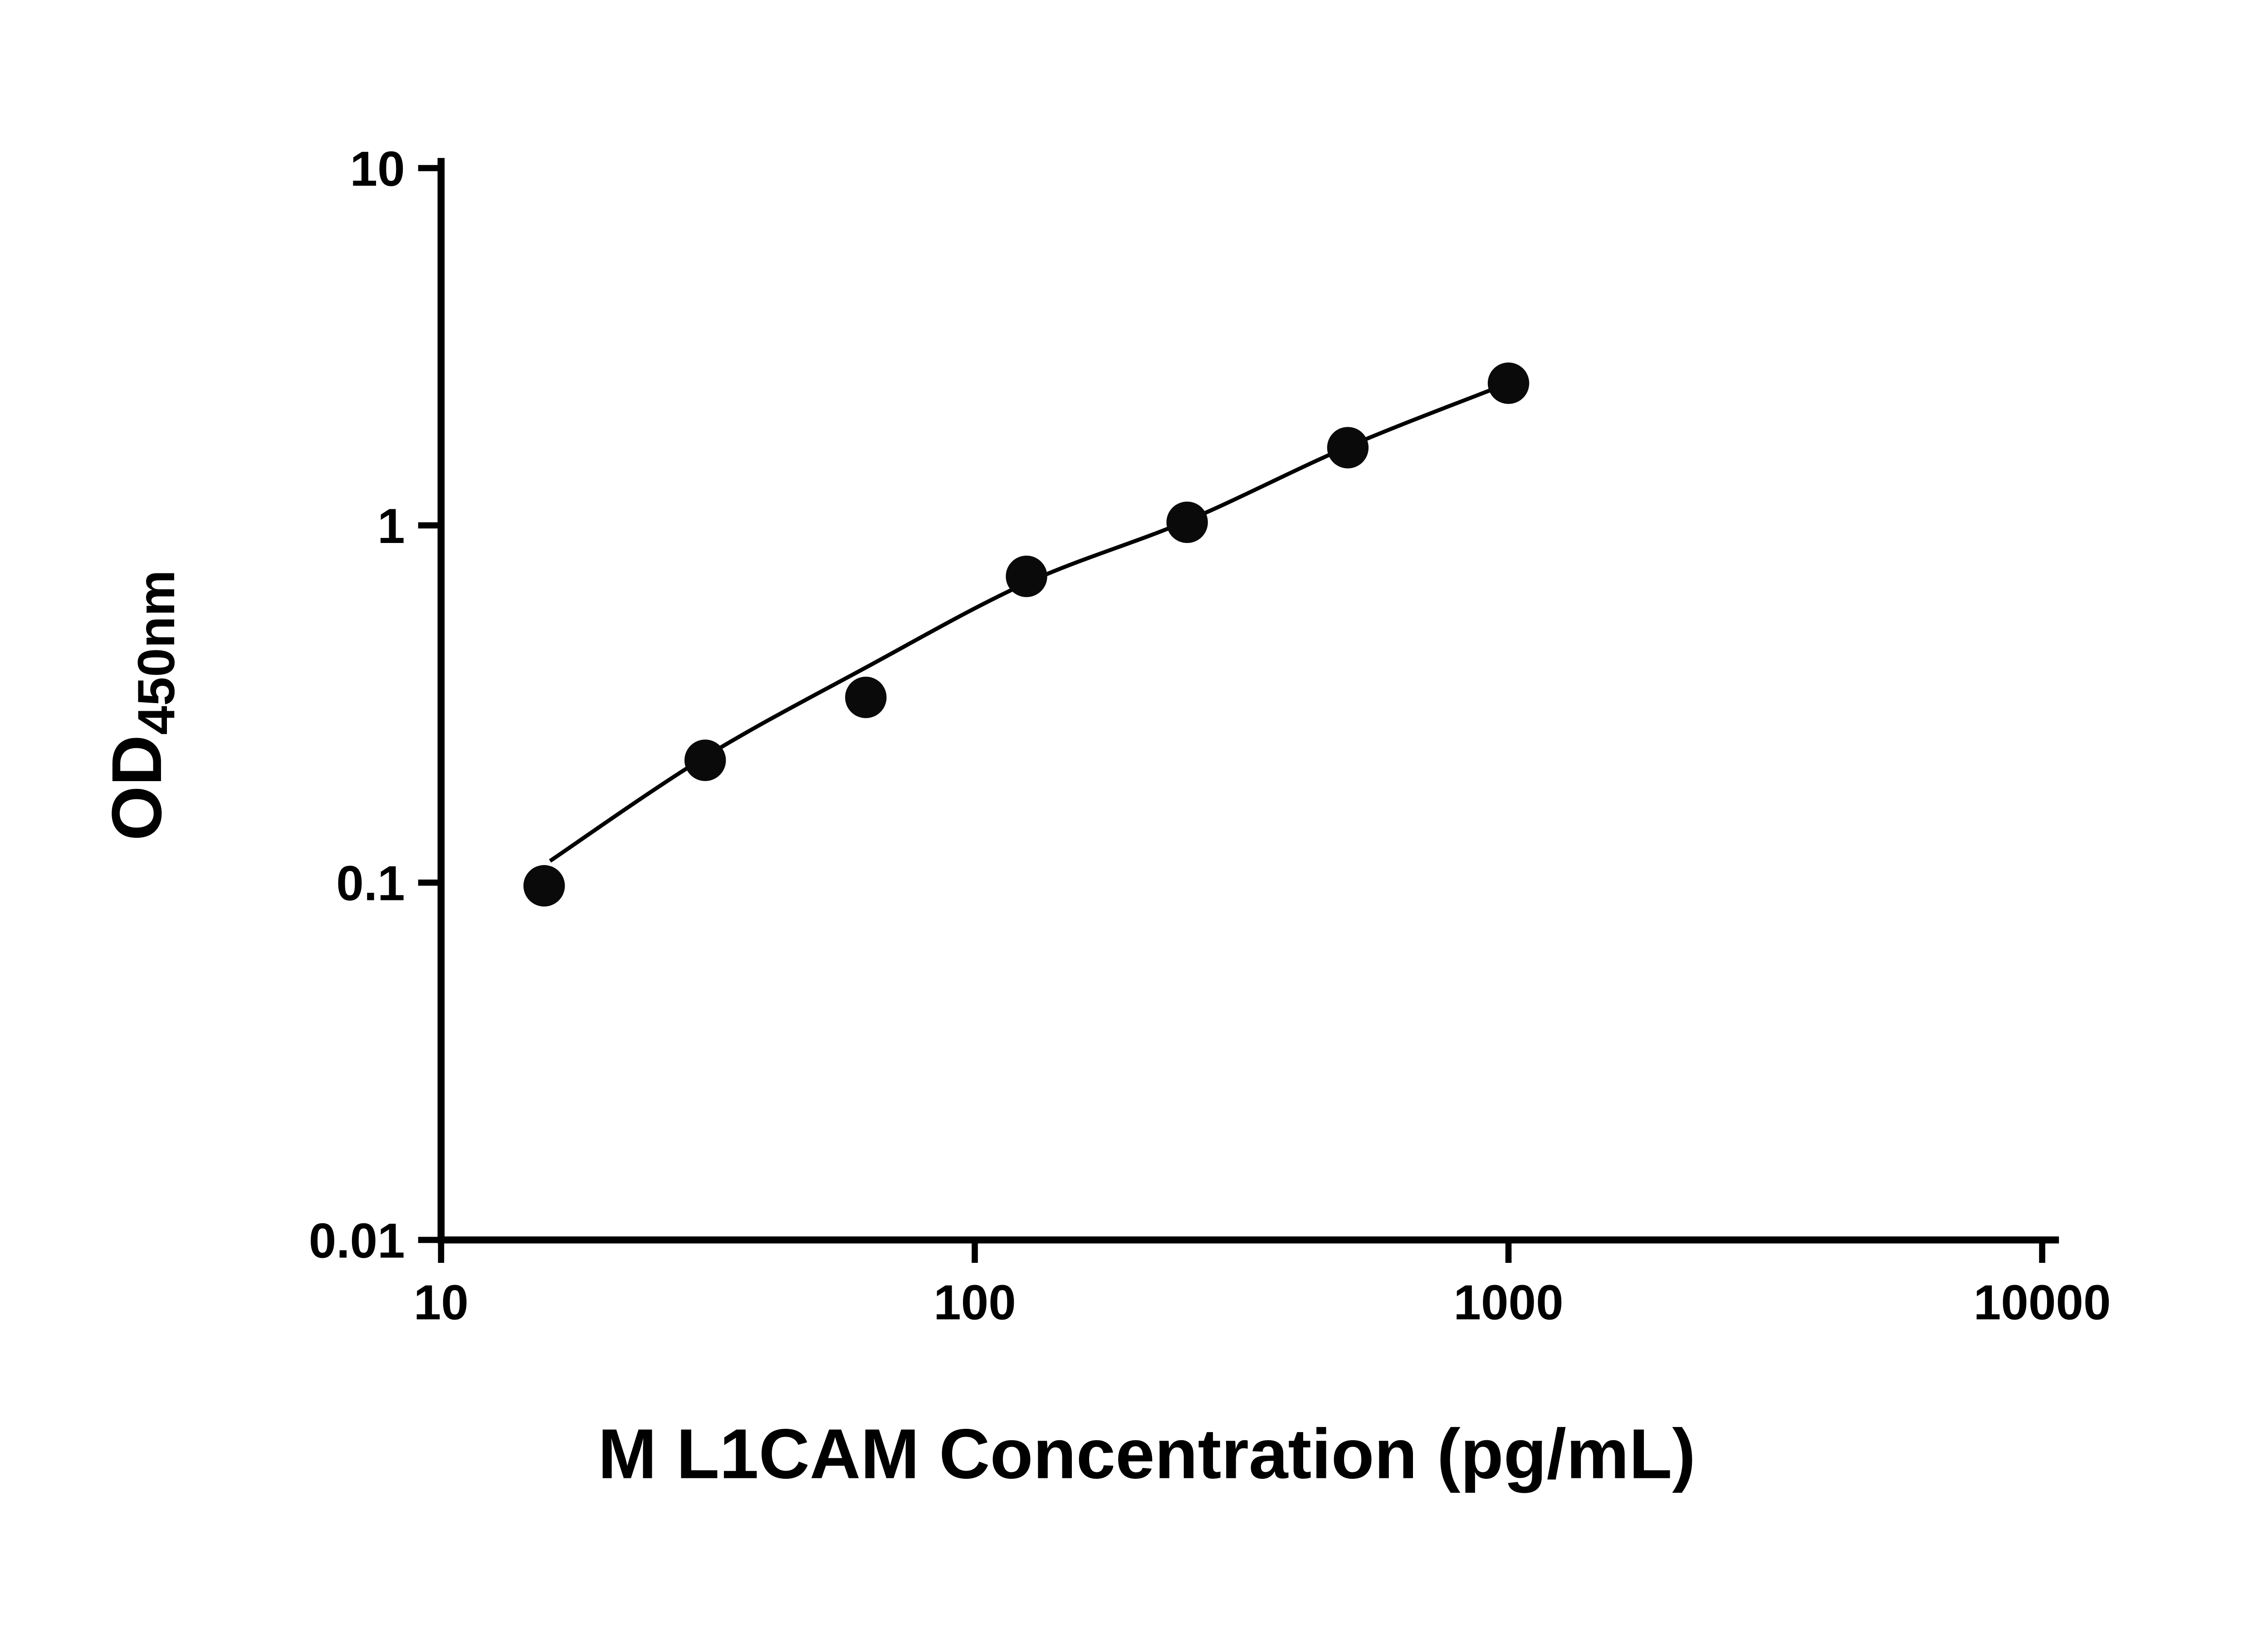 The image size is (2268, 1633). Describe the element at coordinates (1508, 1302) in the screenshot. I see `x-tick-label: 1000` at that location.